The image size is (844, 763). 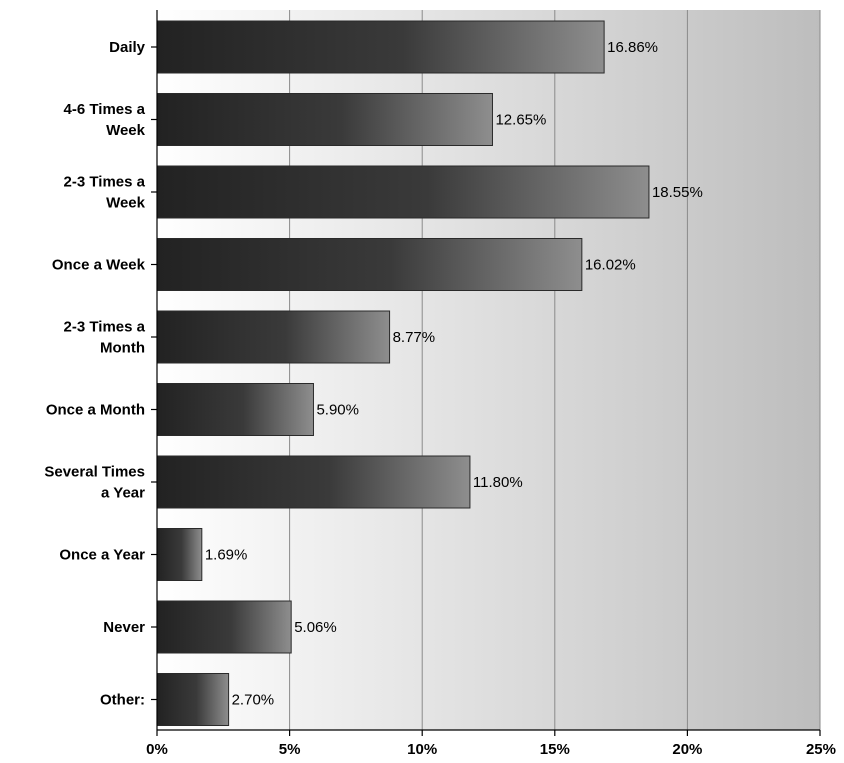 What do you see at coordinates (632, 47) in the screenshot?
I see `value-label-0: 16.86%` at bounding box center [632, 47].